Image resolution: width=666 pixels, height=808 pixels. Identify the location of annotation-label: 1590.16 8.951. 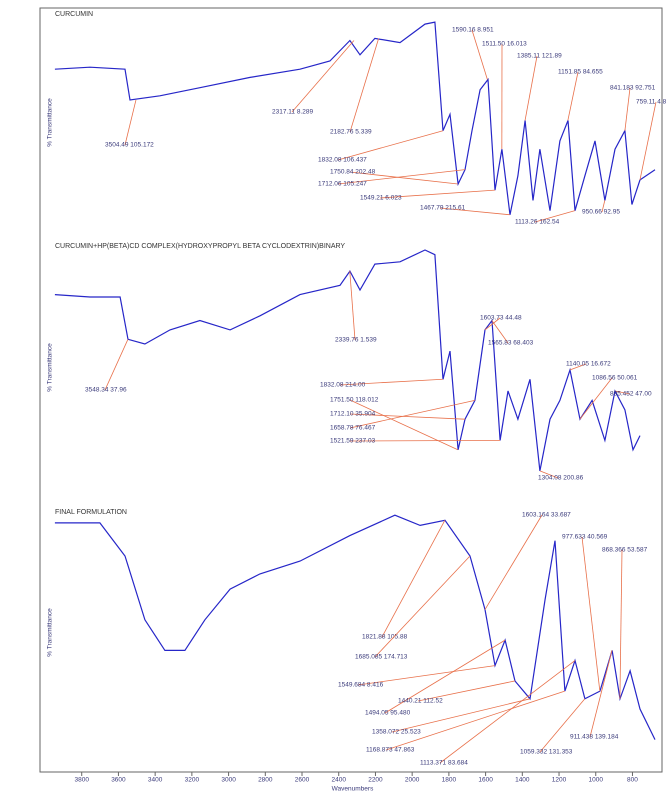
(473, 30).